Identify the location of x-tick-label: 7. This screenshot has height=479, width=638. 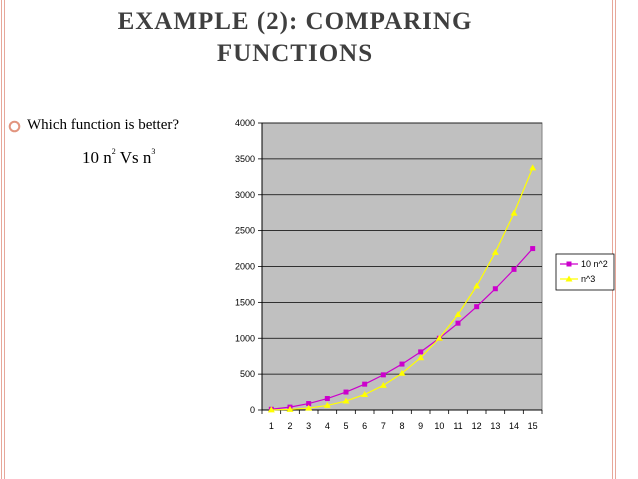
(383, 426).